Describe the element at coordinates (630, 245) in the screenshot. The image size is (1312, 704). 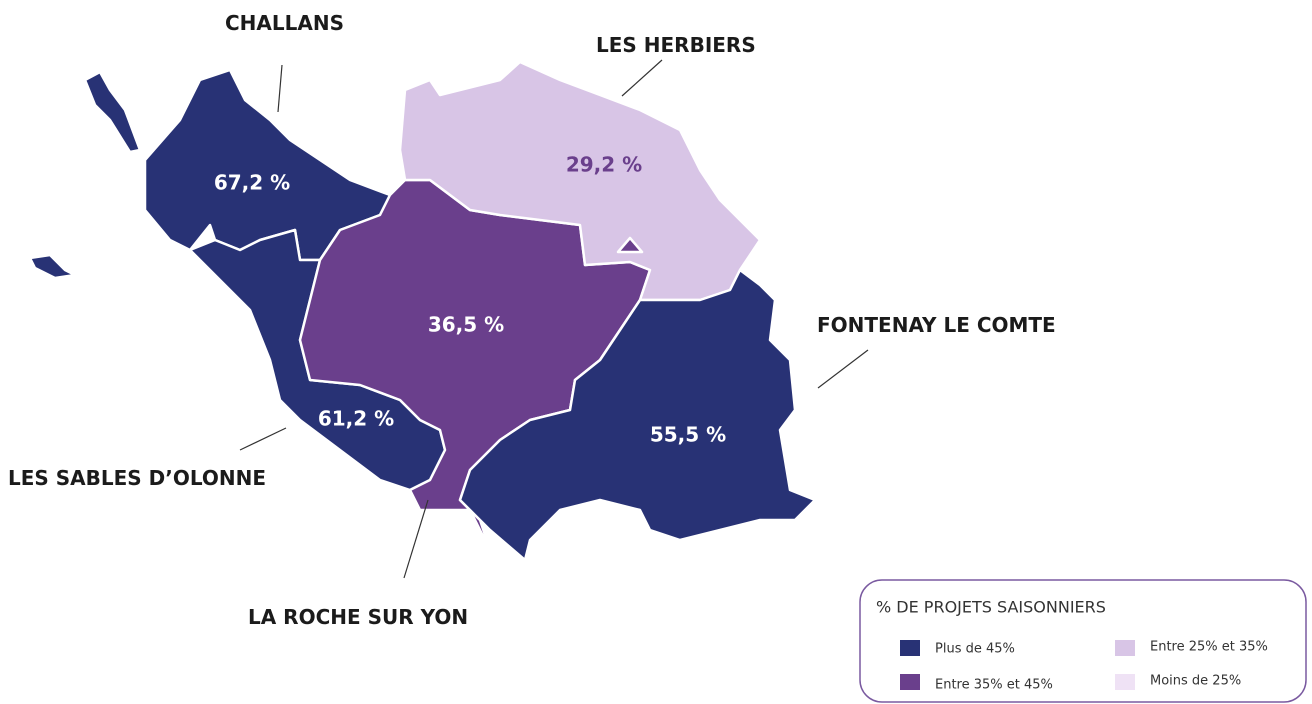
I see `enclave` at that location.